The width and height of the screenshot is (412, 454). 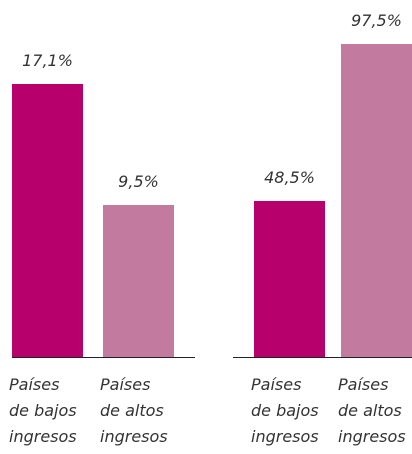 What do you see at coordinates (138, 182) in the screenshot?
I see `value-label: 9,5%` at bounding box center [138, 182].